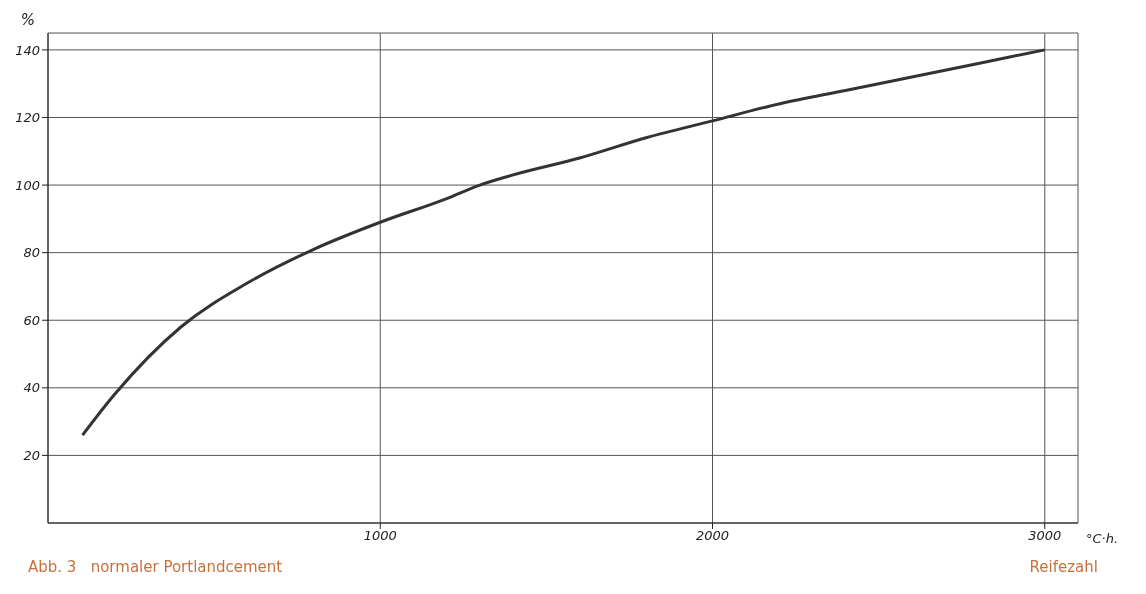  Describe the element at coordinates (1063, 567) in the screenshot. I see `text: Reifezahl` at that location.